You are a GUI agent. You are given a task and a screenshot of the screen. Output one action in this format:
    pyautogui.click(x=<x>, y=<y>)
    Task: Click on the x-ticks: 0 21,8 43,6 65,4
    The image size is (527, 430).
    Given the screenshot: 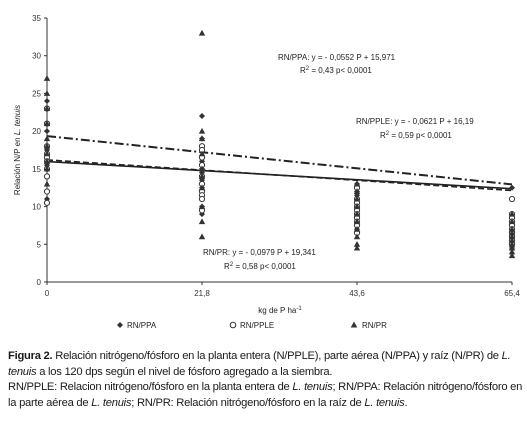 What is the action you would take?
    pyautogui.click(x=282, y=290)
    